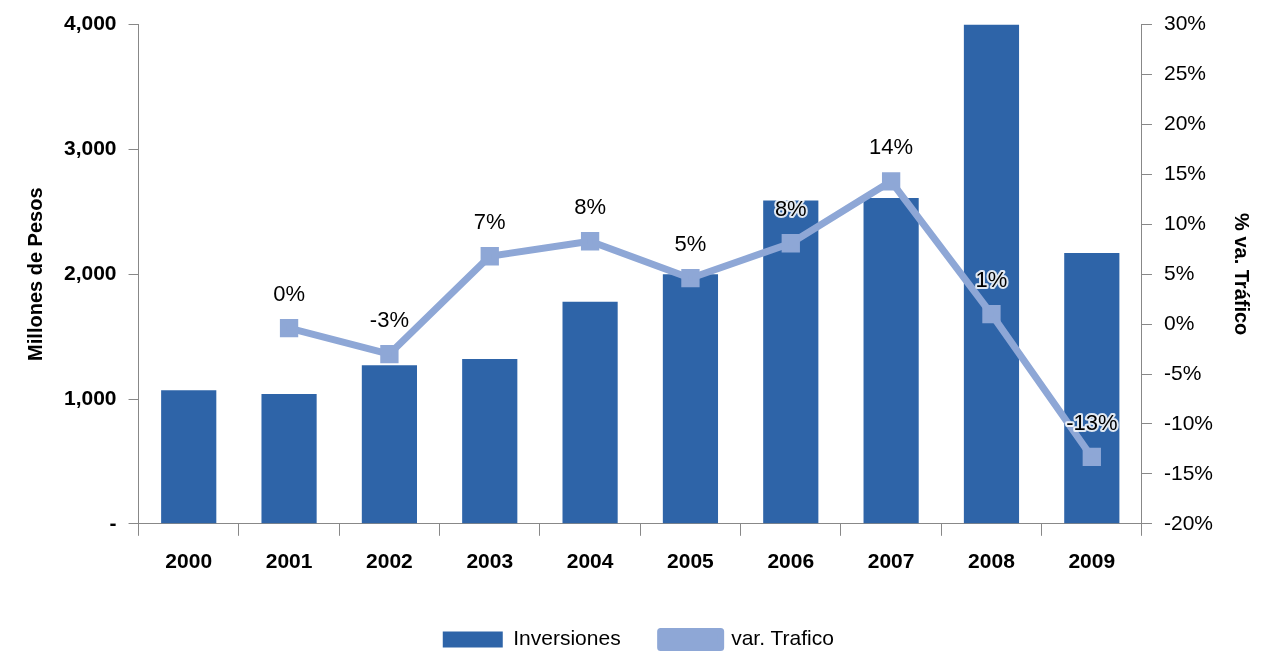 Image resolution: width=1287 pixels, height=670 pixels. Describe the element at coordinates (389, 320) in the screenshot. I see `data-label: -3%` at that location.